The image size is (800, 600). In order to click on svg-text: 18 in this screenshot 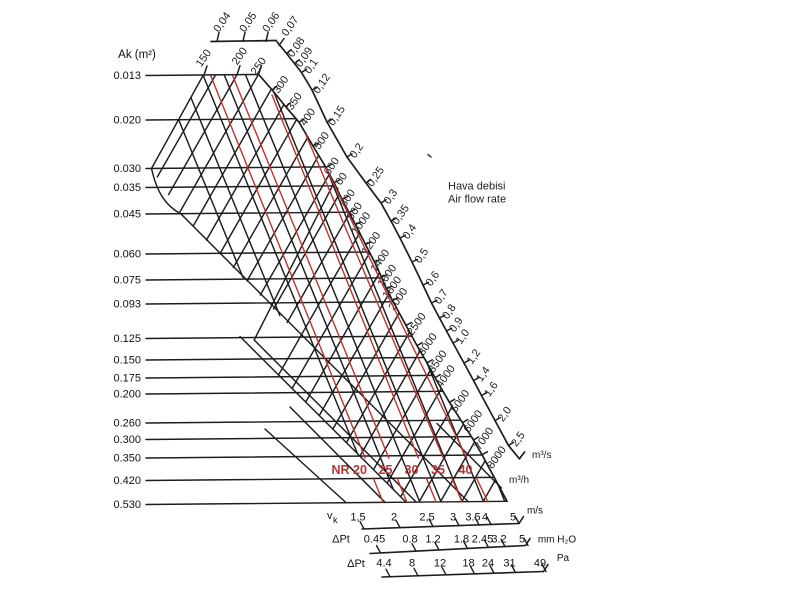, I will do `click(468, 564)`.